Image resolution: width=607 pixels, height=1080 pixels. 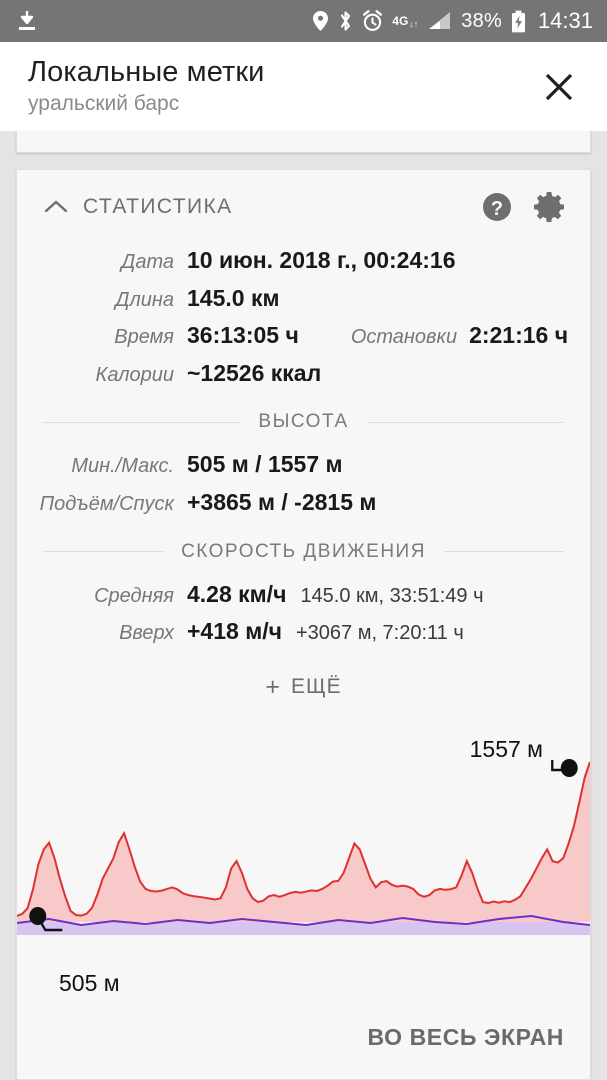 I want to click on battery-percent-label: 38%, so click(x=481, y=20).